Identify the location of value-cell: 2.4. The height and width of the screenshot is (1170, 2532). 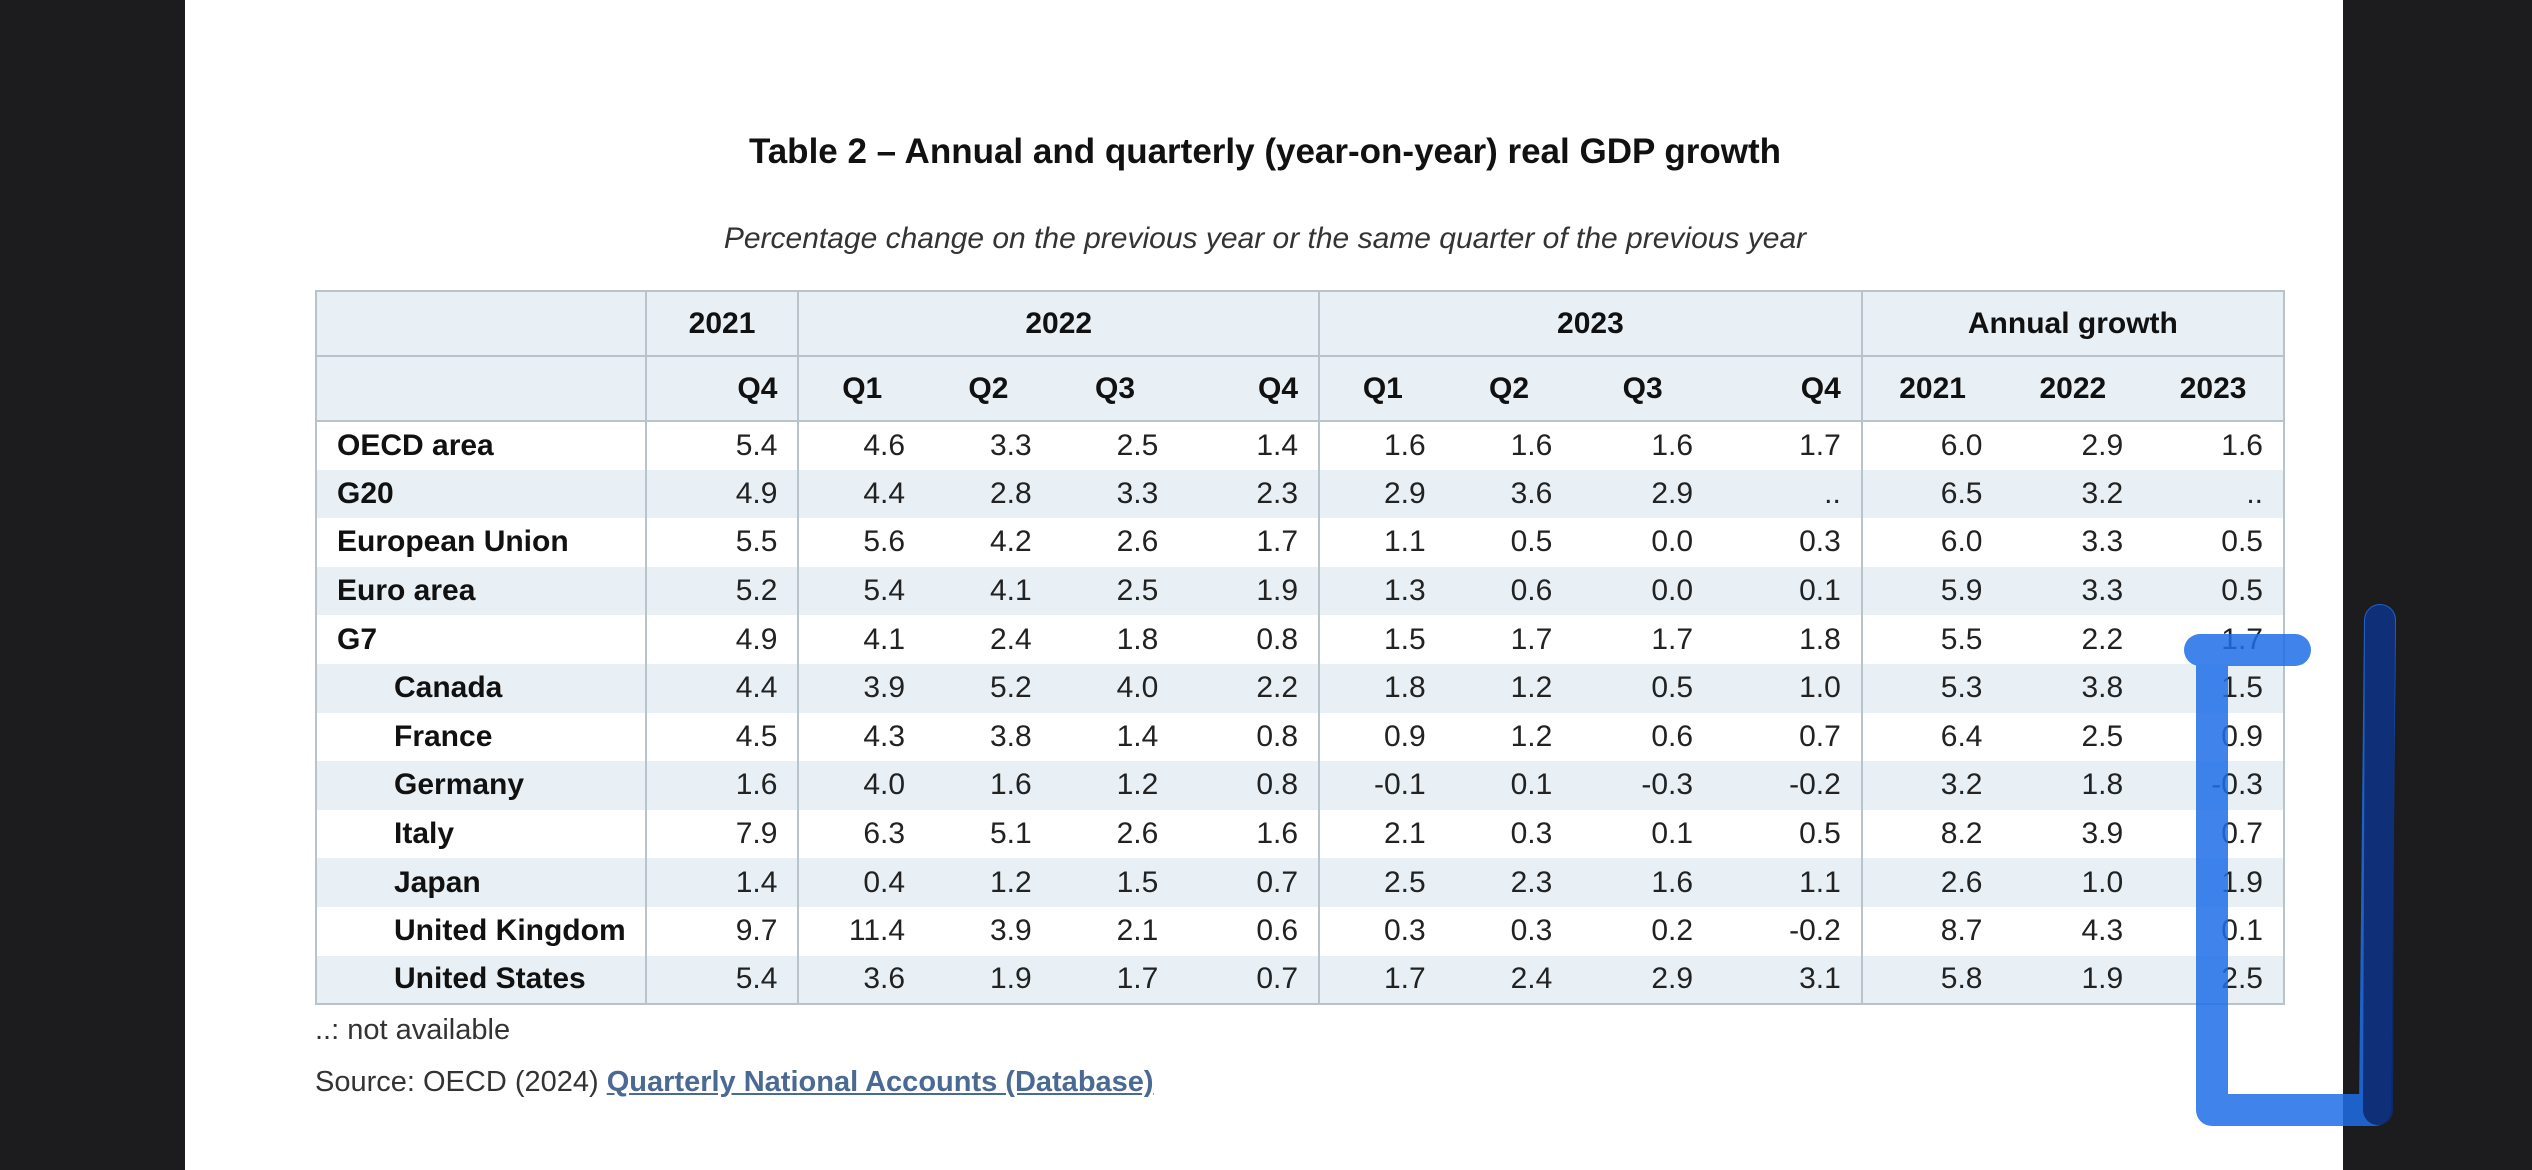
(1509, 980).